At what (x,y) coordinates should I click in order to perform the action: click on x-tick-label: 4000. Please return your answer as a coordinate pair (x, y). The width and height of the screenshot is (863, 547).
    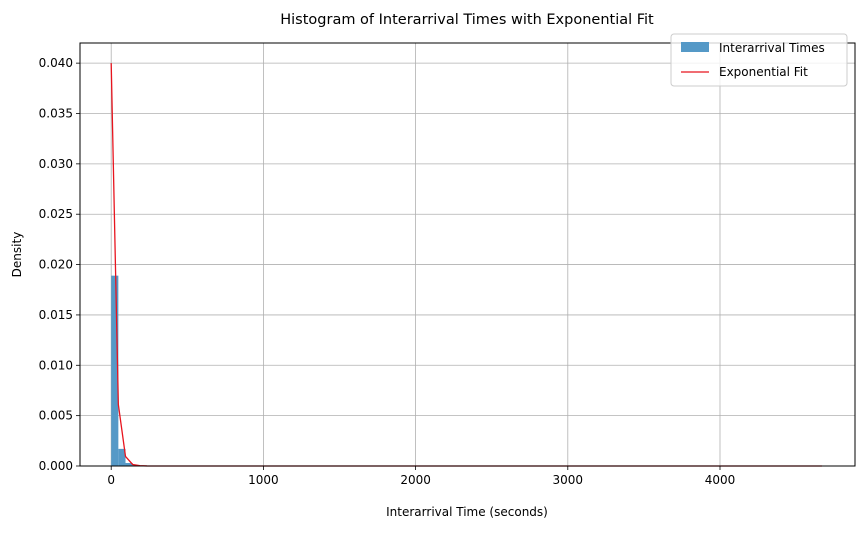
    Looking at the image, I should click on (720, 480).